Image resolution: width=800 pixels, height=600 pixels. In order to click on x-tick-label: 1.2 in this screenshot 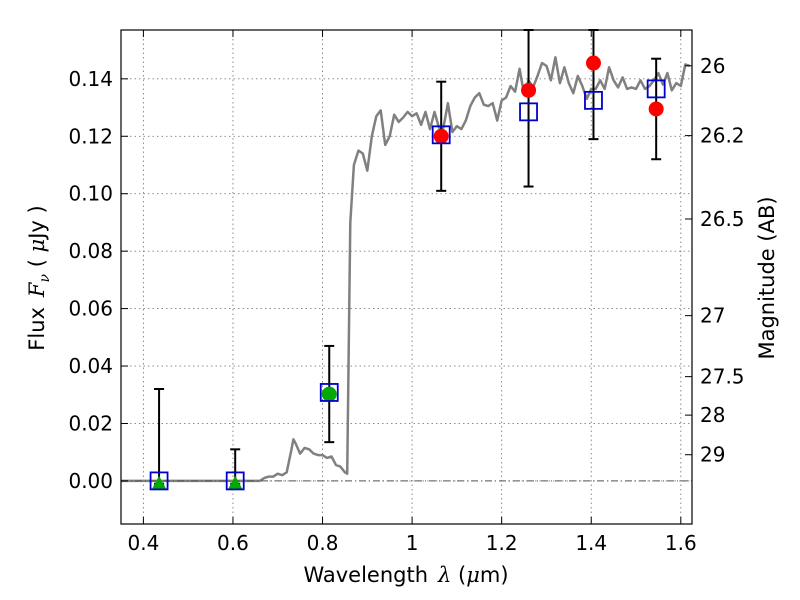, I will do `click(502, 543)`.